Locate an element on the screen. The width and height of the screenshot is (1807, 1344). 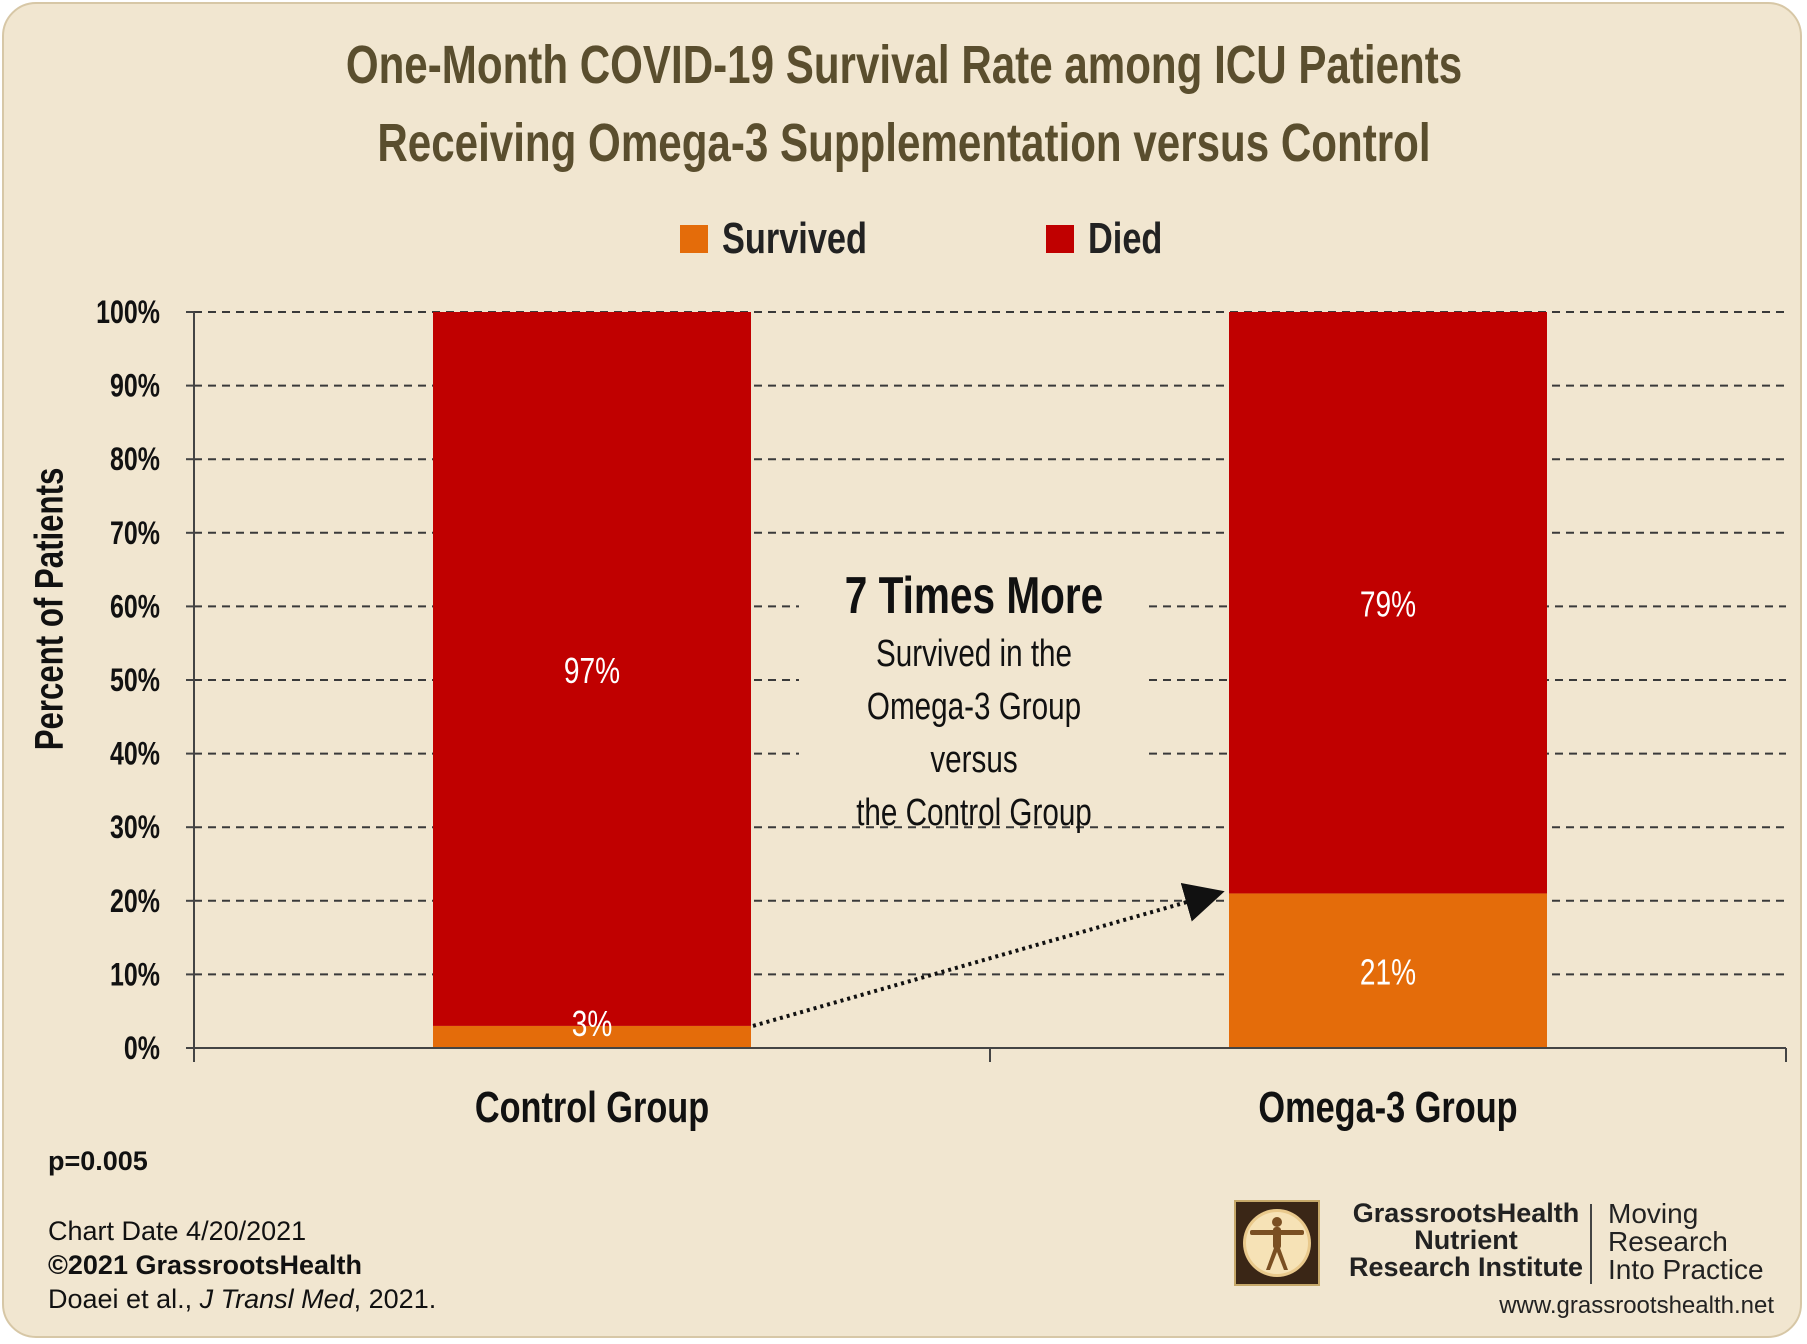
y-axis-title: Percent of Patients is located at coordinates (50, 609).